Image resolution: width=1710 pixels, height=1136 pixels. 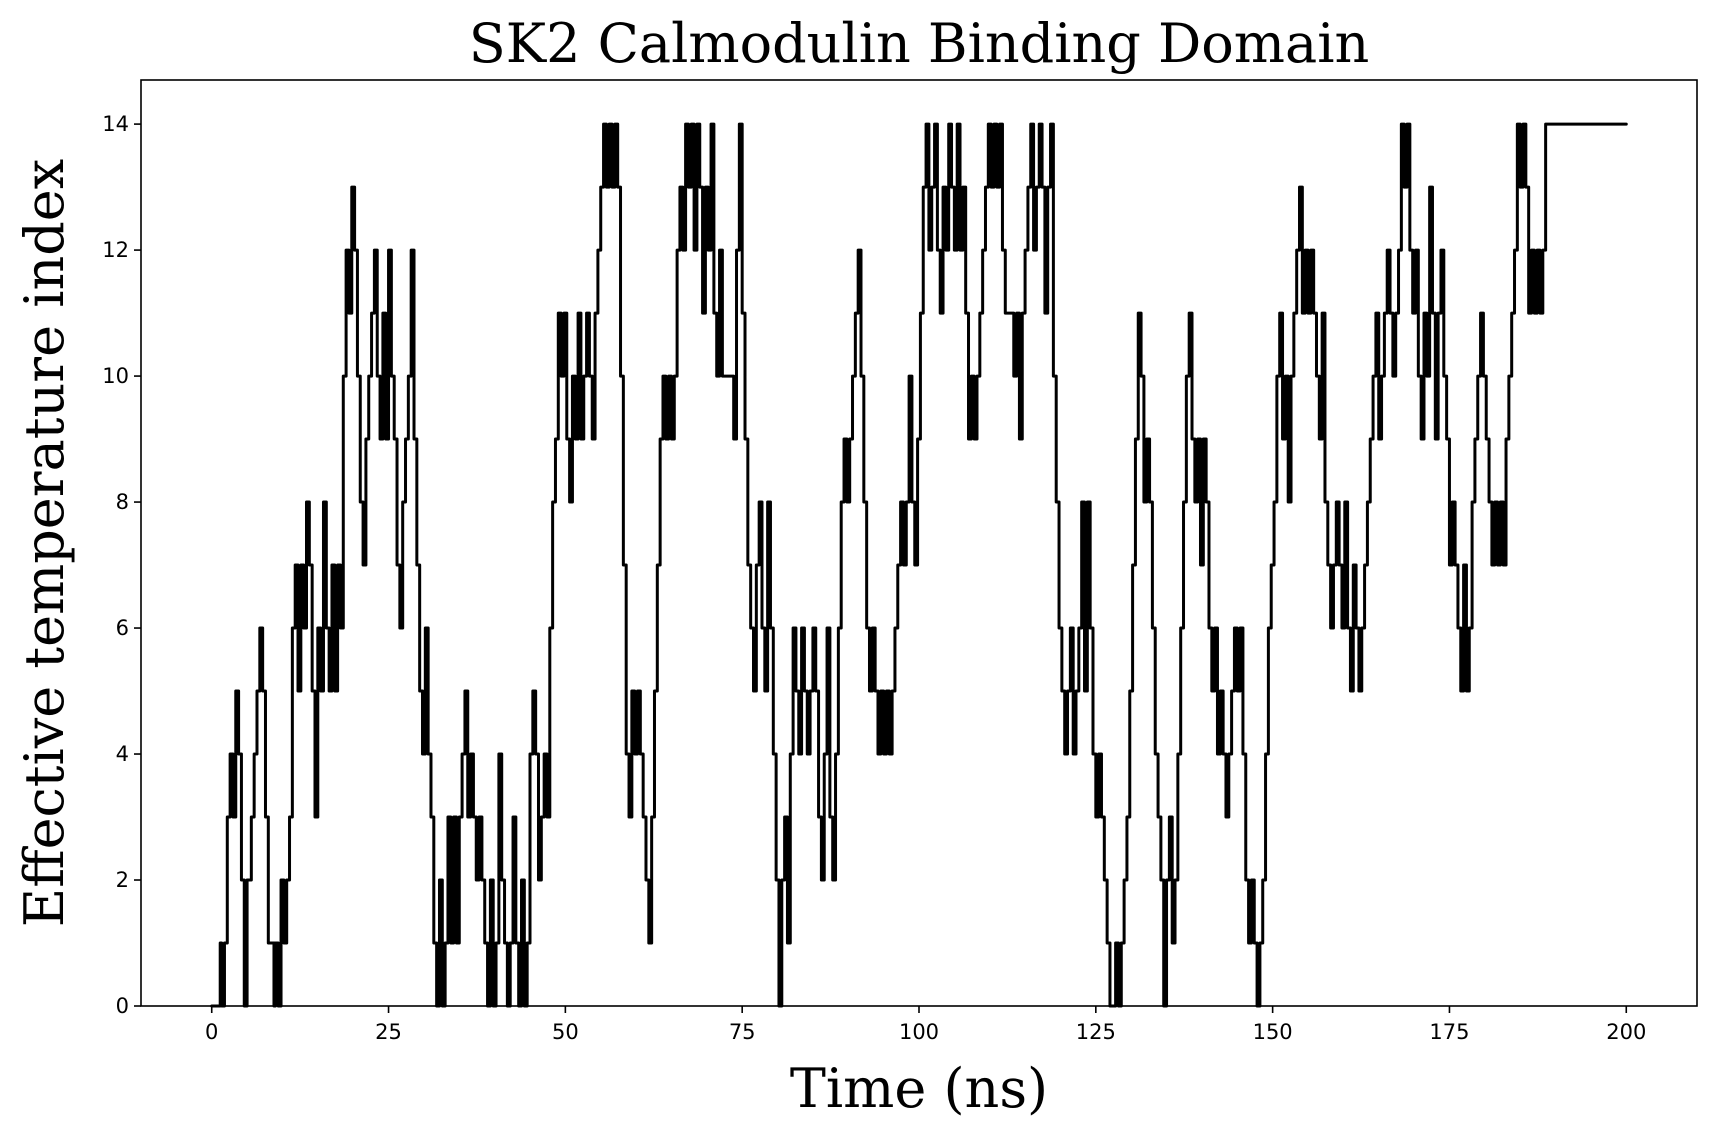 I want to click on chart-title: SK2 Calmodulin Binding Domain, so click(x=919, y=43).